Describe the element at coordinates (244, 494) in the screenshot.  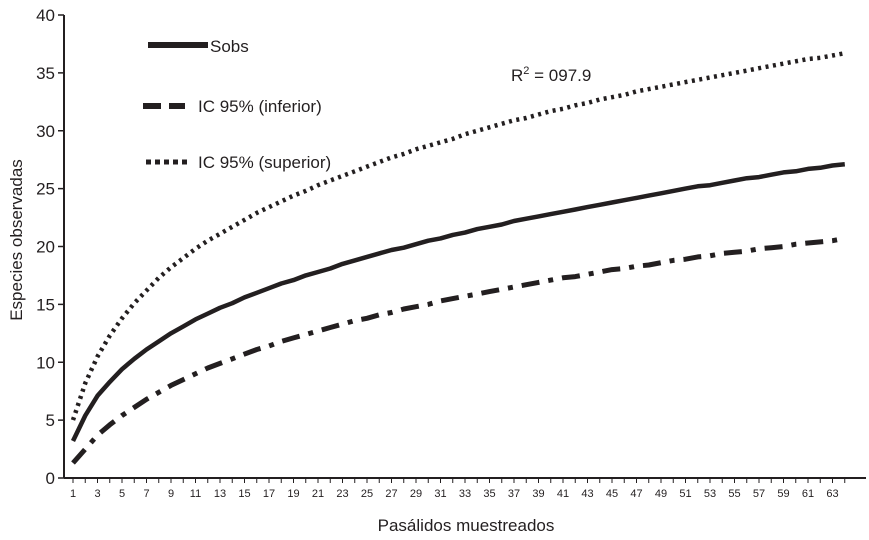
I see `x-tick-label: 15` at that location.